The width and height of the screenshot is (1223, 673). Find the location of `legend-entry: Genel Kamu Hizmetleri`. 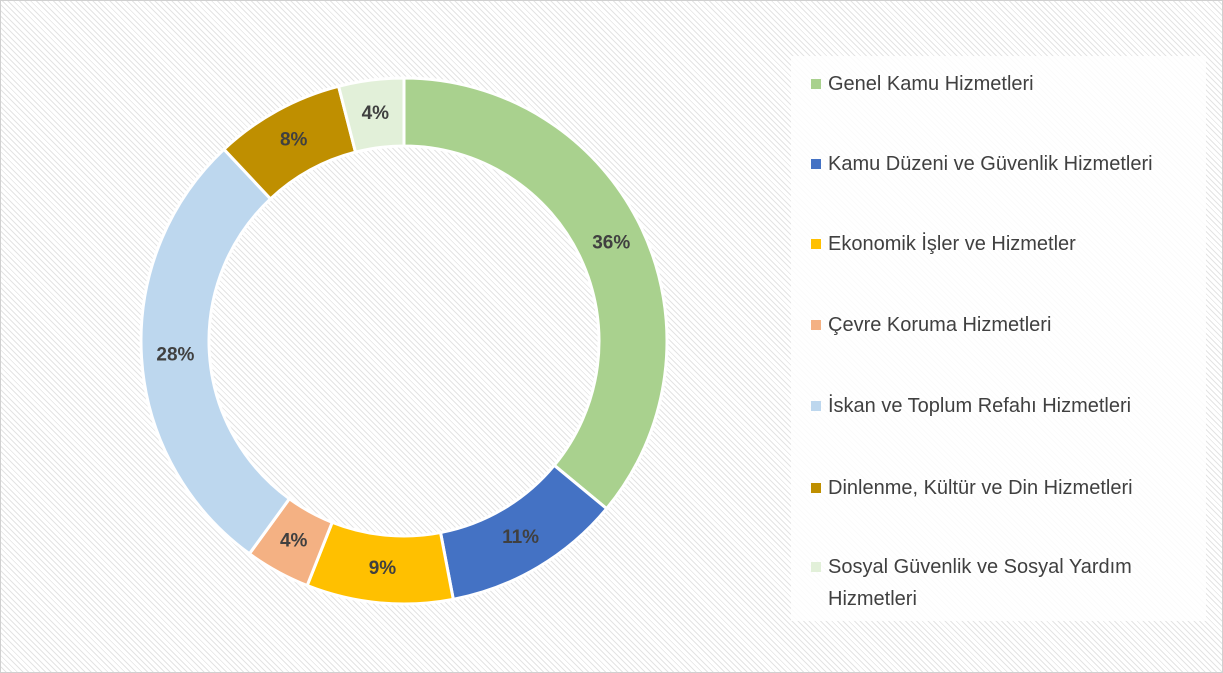

legend-entry: Genel Kamu Hizmetleri is located at coordinates (1008, 84).